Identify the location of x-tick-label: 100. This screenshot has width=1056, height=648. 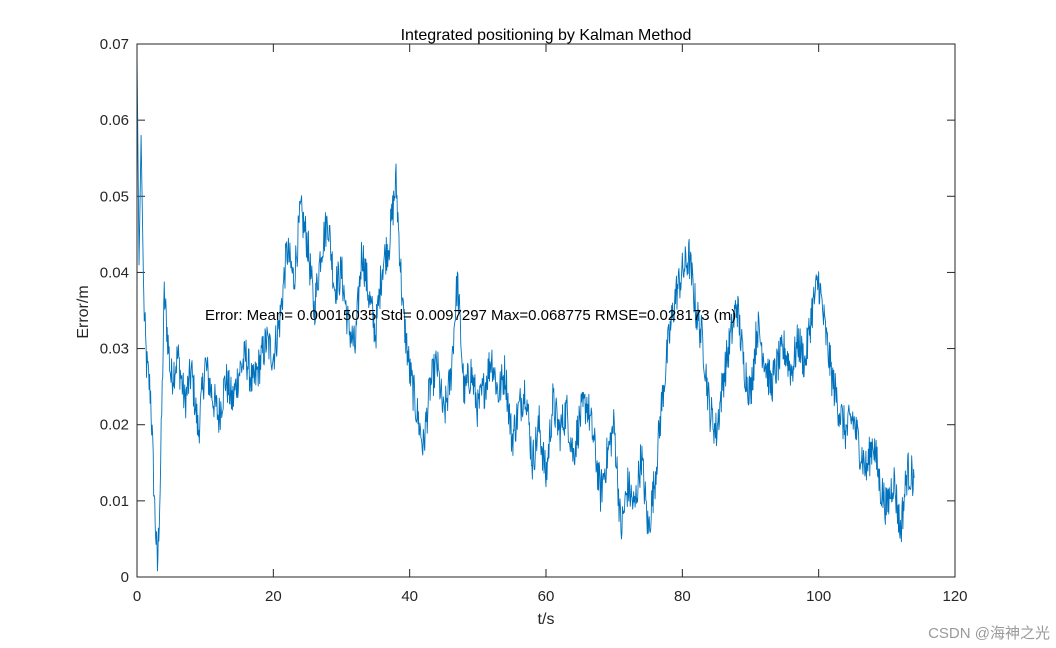
(818, 596).